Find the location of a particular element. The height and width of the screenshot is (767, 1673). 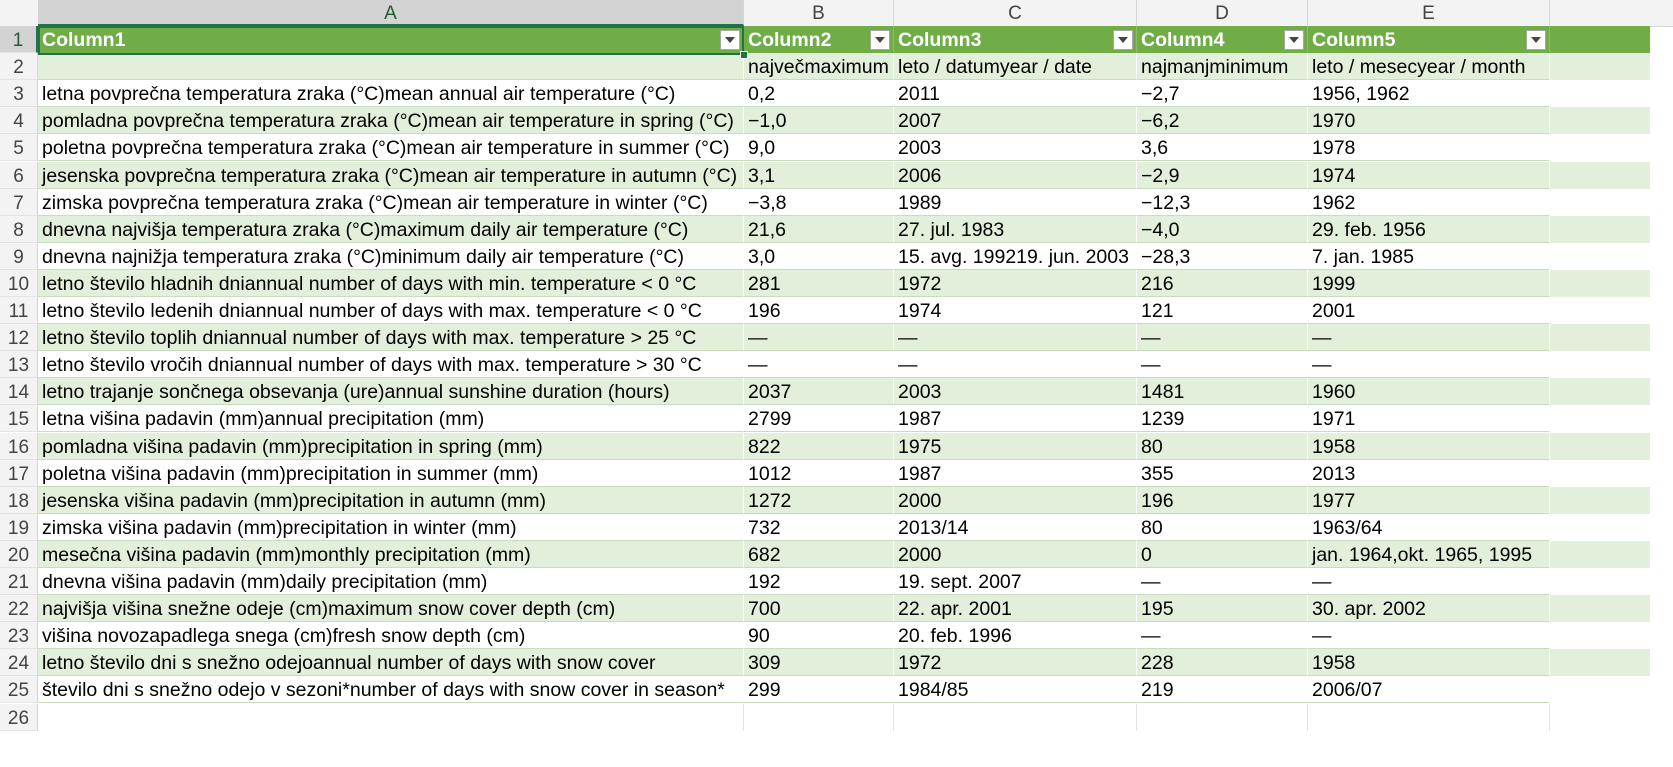

table-cell: 2013/14 is located at coordinates (1015, 527).